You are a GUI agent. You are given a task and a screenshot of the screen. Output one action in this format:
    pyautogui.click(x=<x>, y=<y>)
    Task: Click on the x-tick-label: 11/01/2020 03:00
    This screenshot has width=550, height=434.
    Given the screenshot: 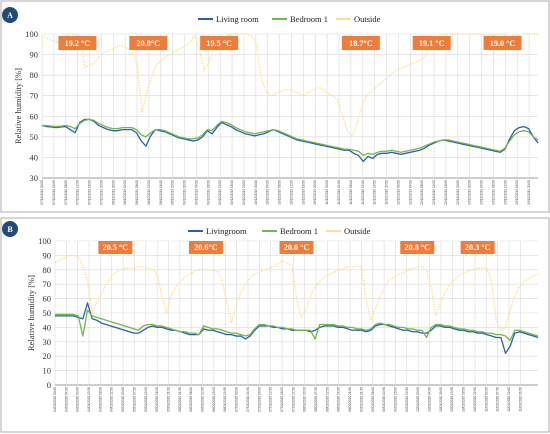 What is the action you would take?
    pyautogui.click(x=486, y=399)
    